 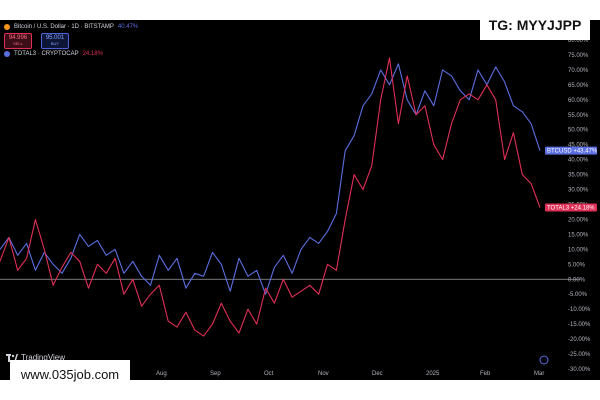 What do you see at coordinates (578, 146) in the screenshot?
I see `y-tick-label: 45.00%` at bounding box center [578, 146].